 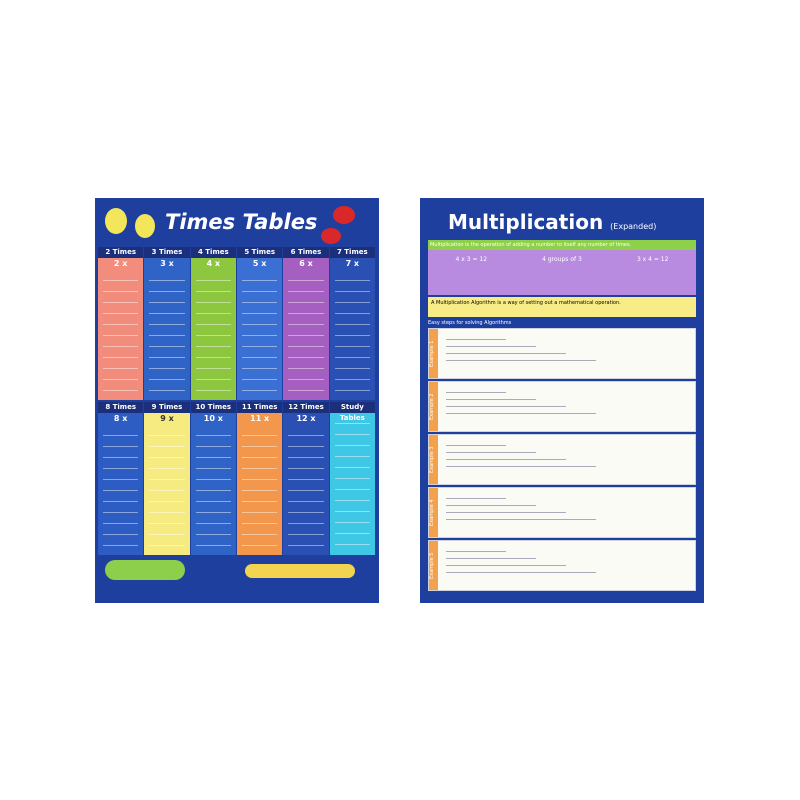 What do you see at coordinates (433, 353) in the screenshot?
I see `example-tab: Example 1` at bounding box center [433, 353].